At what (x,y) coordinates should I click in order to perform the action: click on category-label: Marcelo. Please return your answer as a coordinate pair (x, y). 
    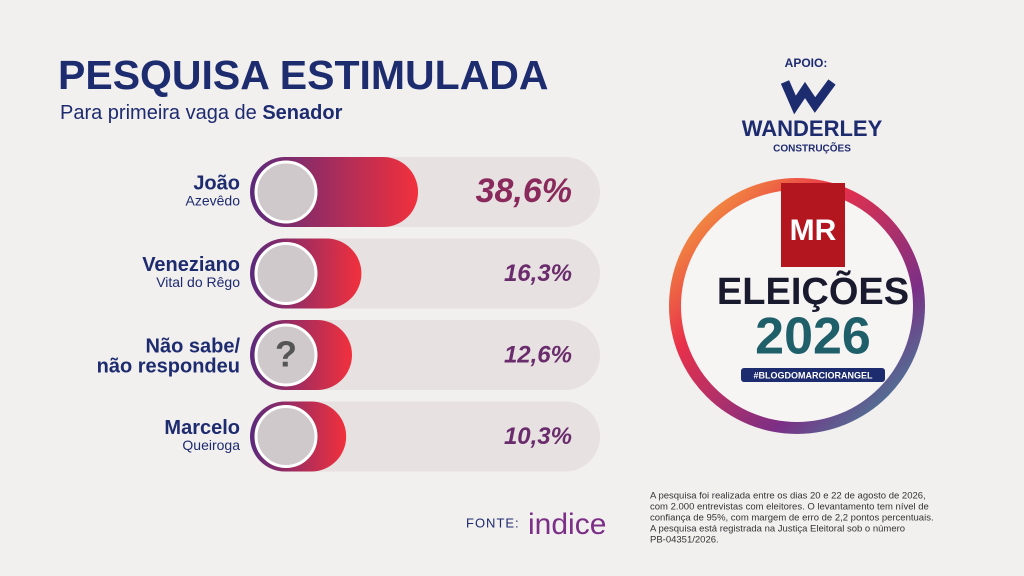
    Looking at the image, I should click on (202, 428).